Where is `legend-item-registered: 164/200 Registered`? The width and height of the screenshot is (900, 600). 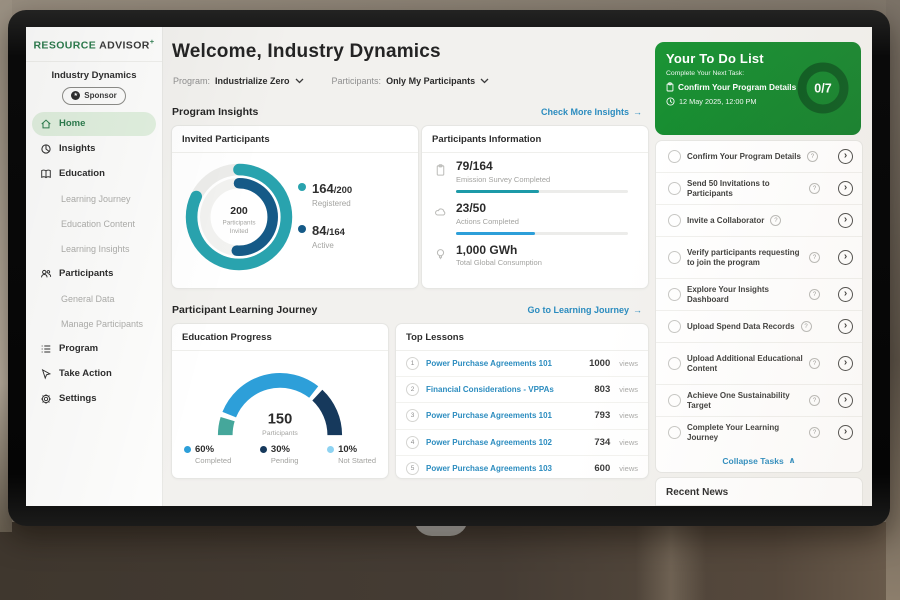 legend-item-registered: 164/200 Registered is located at coordinates (325, 194).